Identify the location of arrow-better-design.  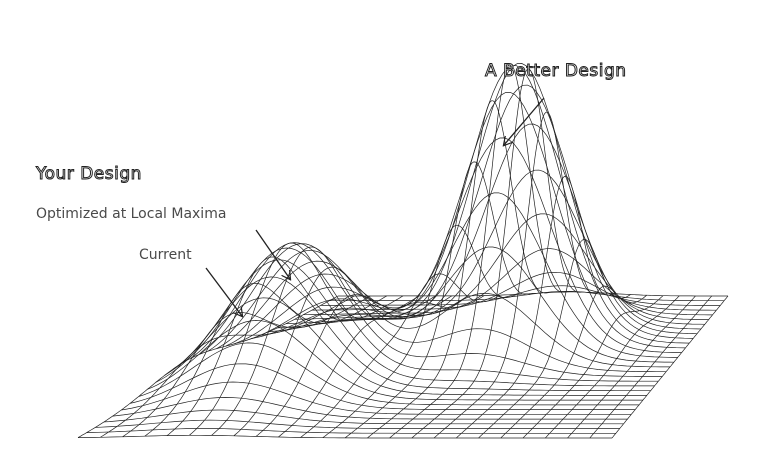
(524, 121).